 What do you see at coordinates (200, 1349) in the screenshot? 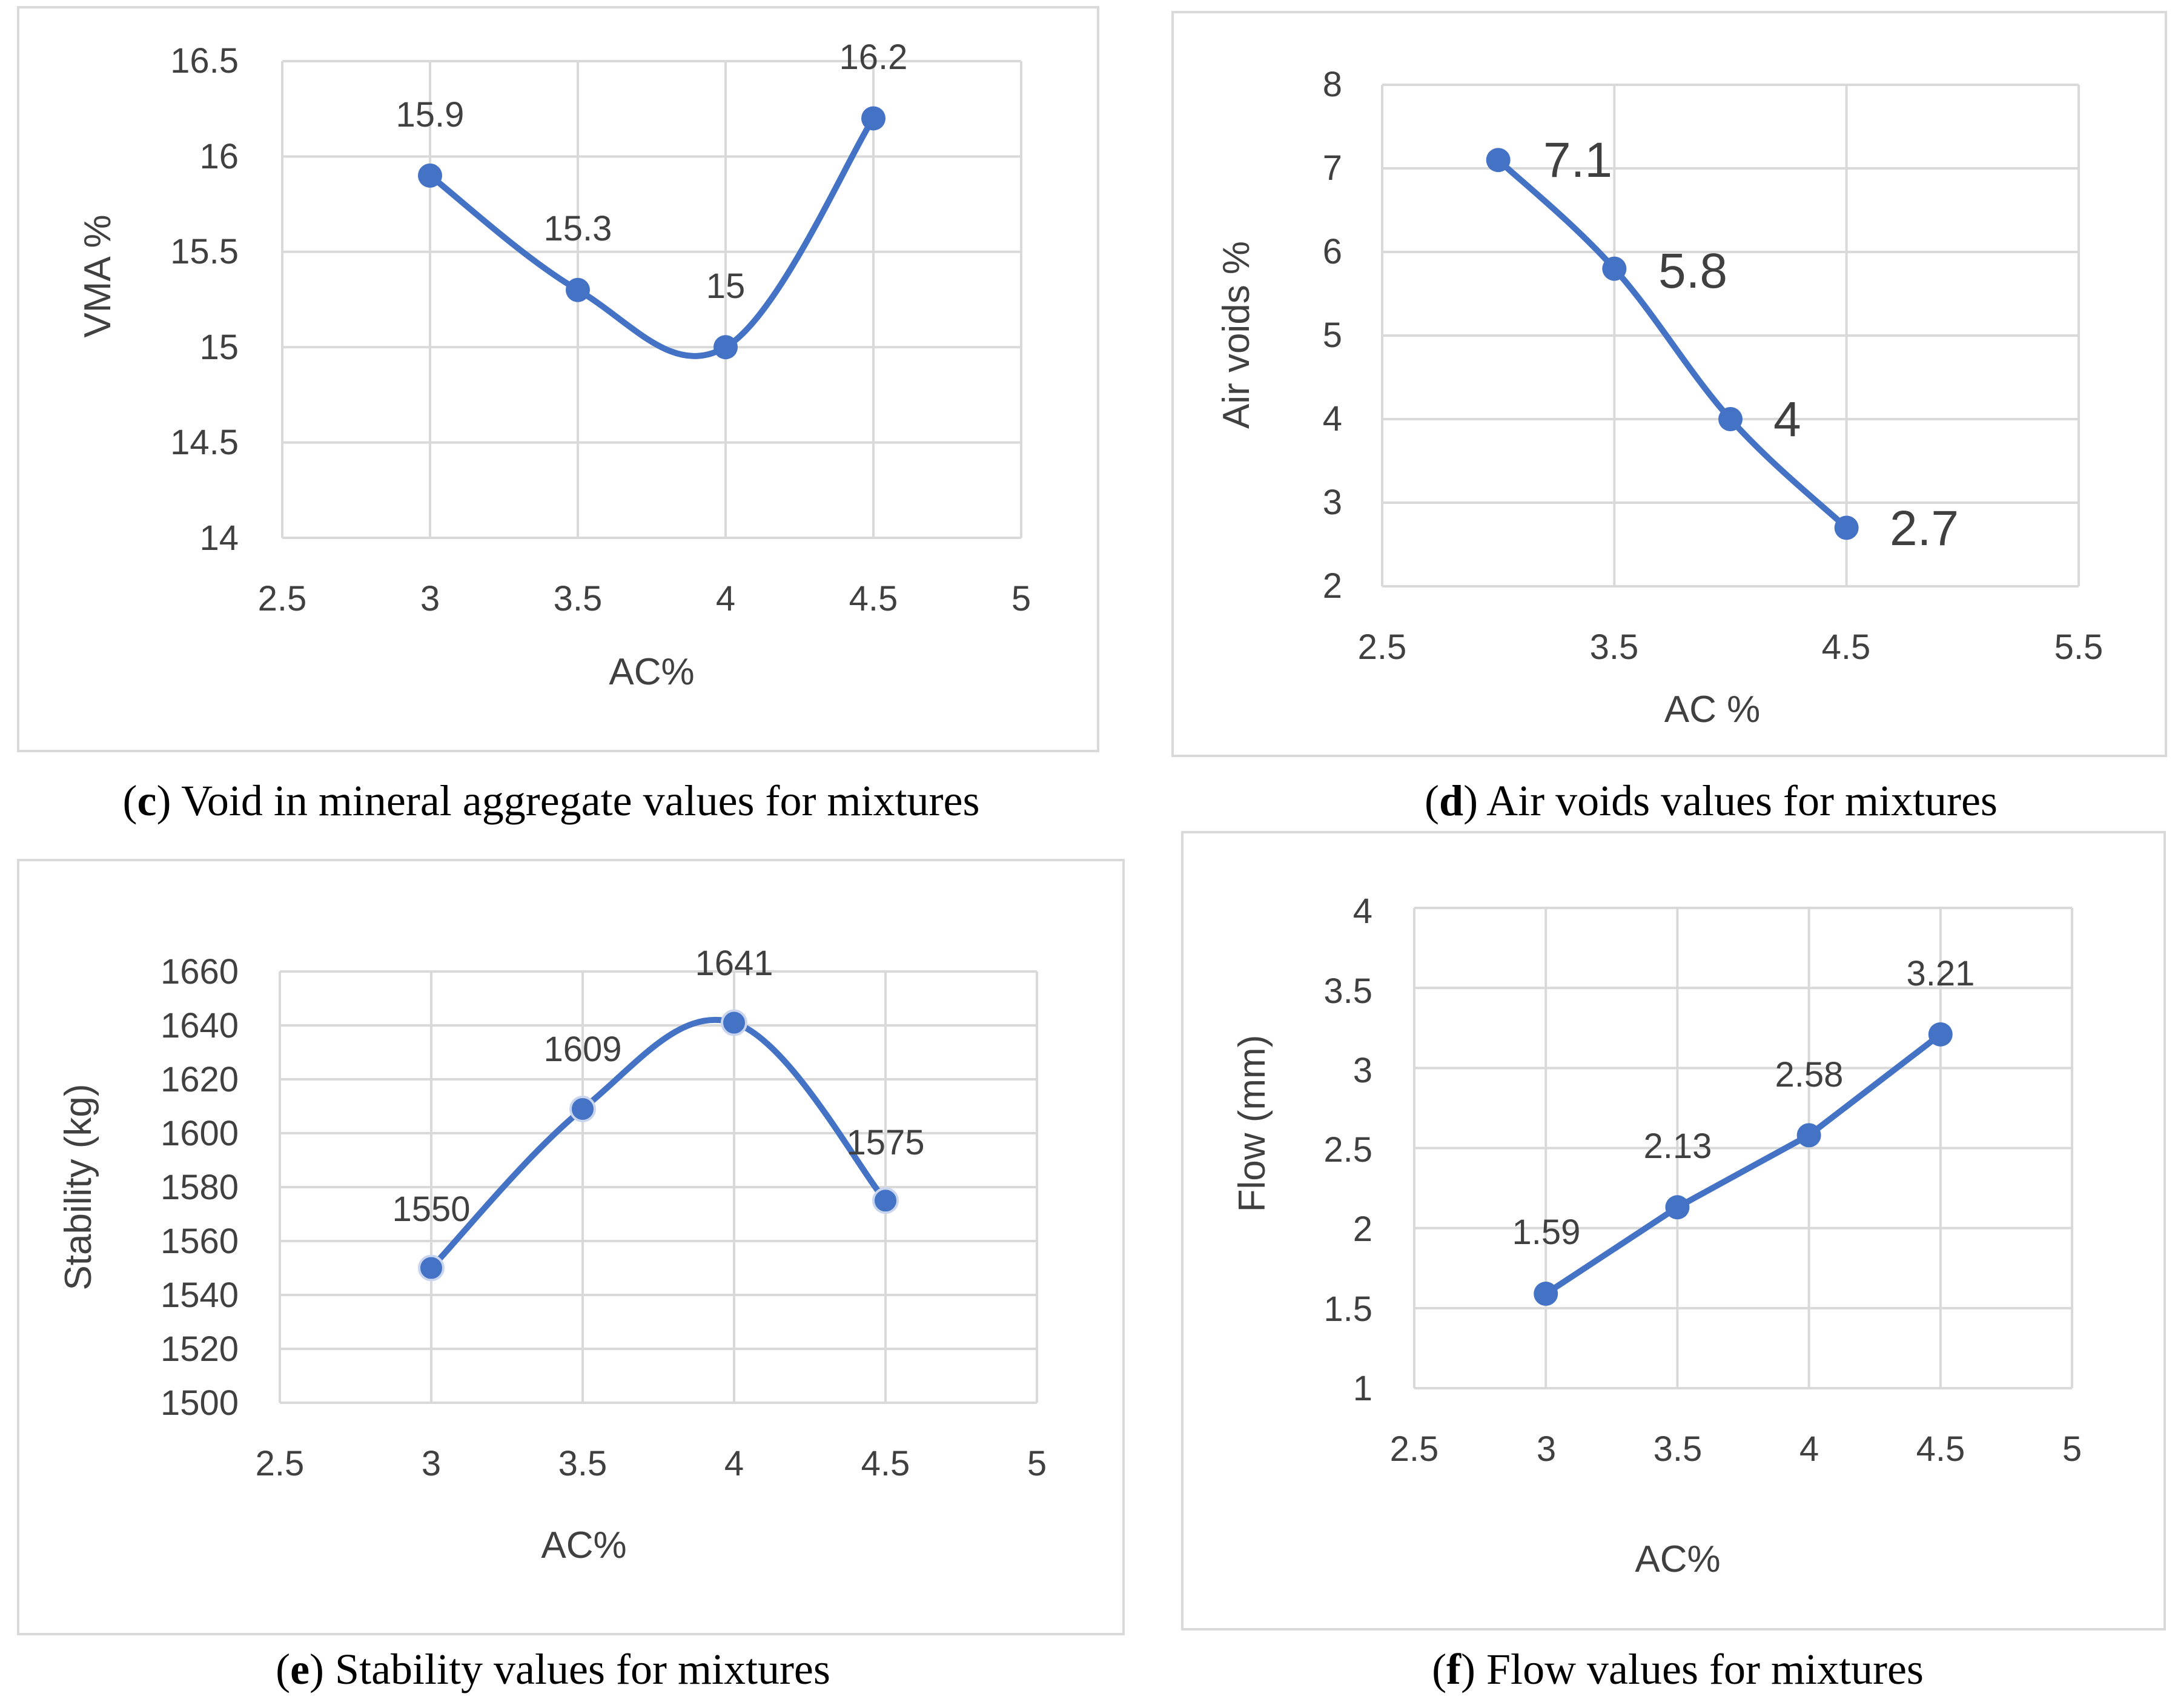
I see `chart-e-y-tick: 1520` at bounding box center [200, 1349].